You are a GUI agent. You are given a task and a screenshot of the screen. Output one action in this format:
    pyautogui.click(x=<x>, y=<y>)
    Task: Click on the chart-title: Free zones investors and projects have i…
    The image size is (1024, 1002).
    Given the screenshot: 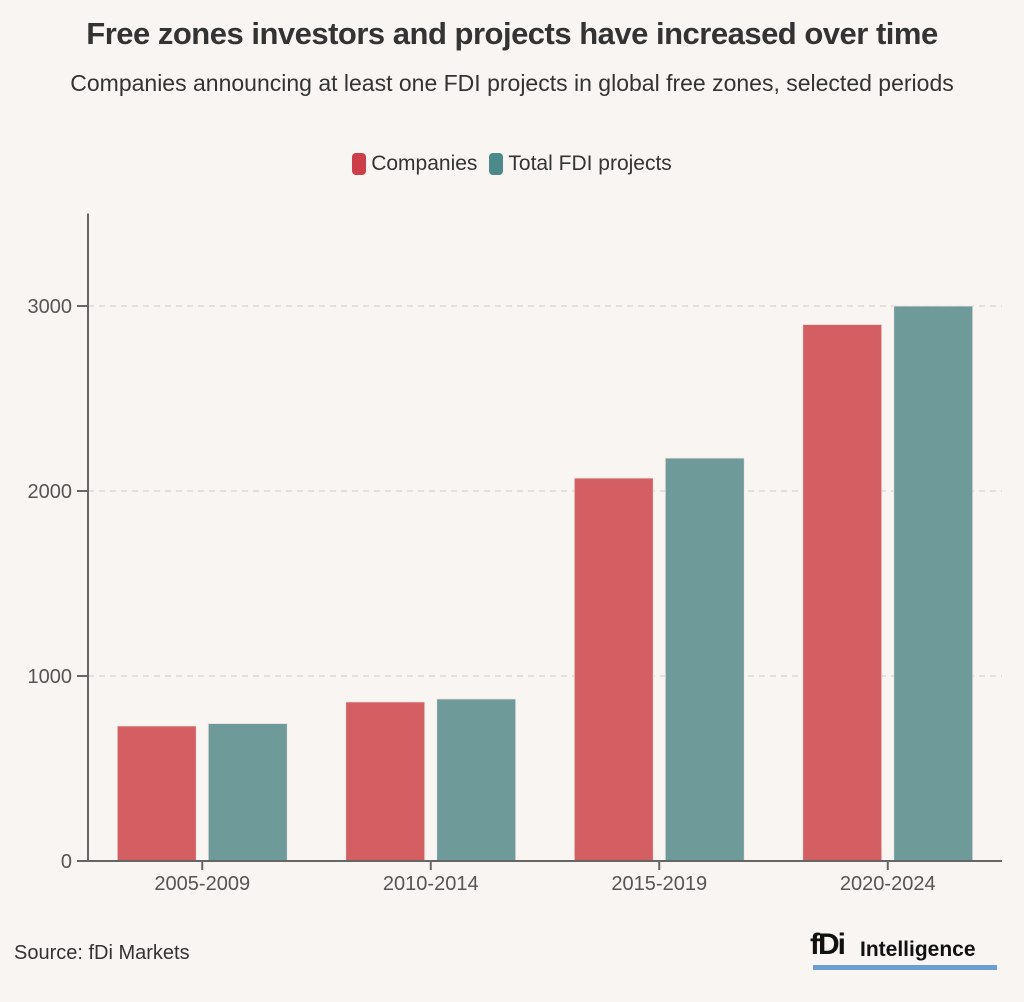 What is the action you would take?
    pyautogui.click(x=512, y=33)
    